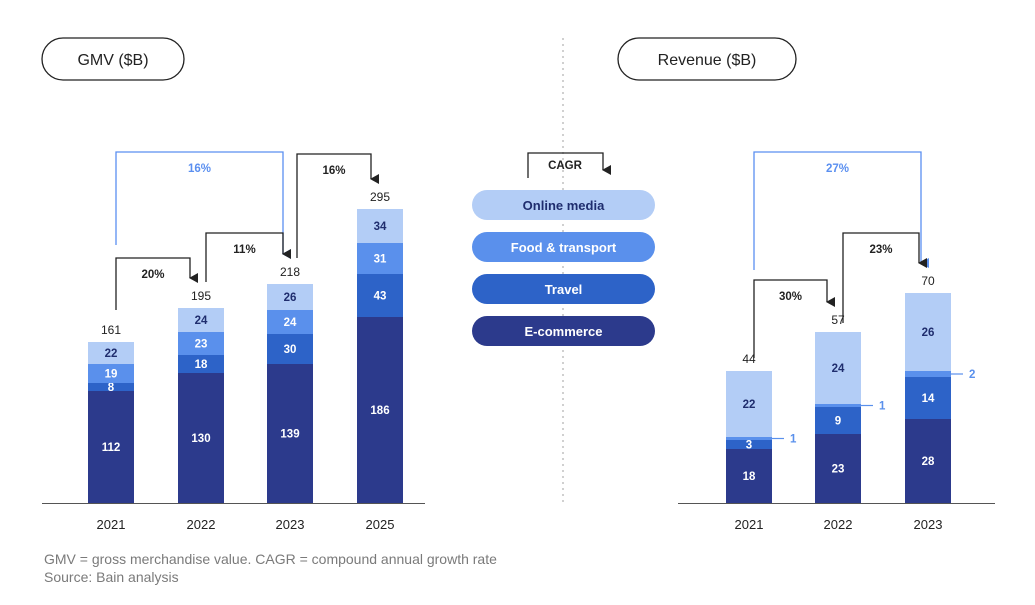 Image resolution: width=1035 pixels, height=605 pixels. Describe the element at coordinates (244, 250) in the screenshot. I see `gmv-cagr-label-2022-2023: 11%` at that location.